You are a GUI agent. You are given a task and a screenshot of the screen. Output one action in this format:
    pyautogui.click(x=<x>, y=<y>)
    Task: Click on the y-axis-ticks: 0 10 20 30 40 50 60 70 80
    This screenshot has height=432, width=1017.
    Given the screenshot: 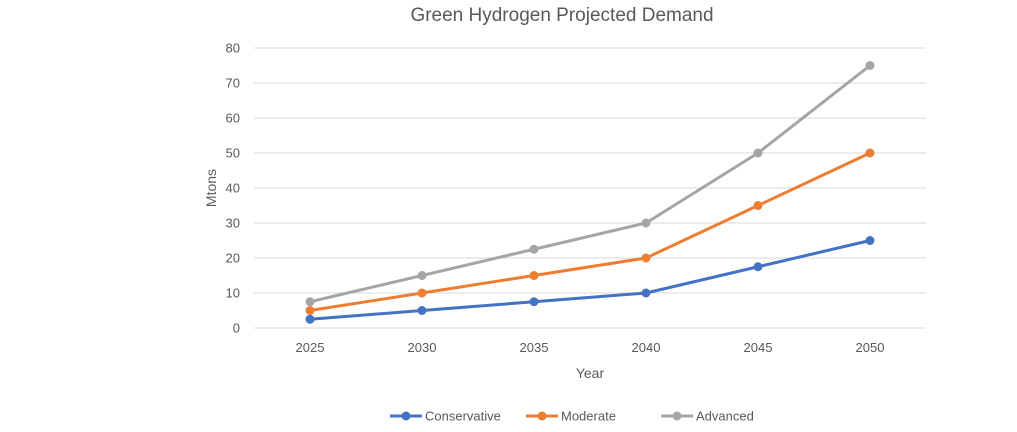 What is the action you would take?
    pyautogui.click(x=233, y=188)
    